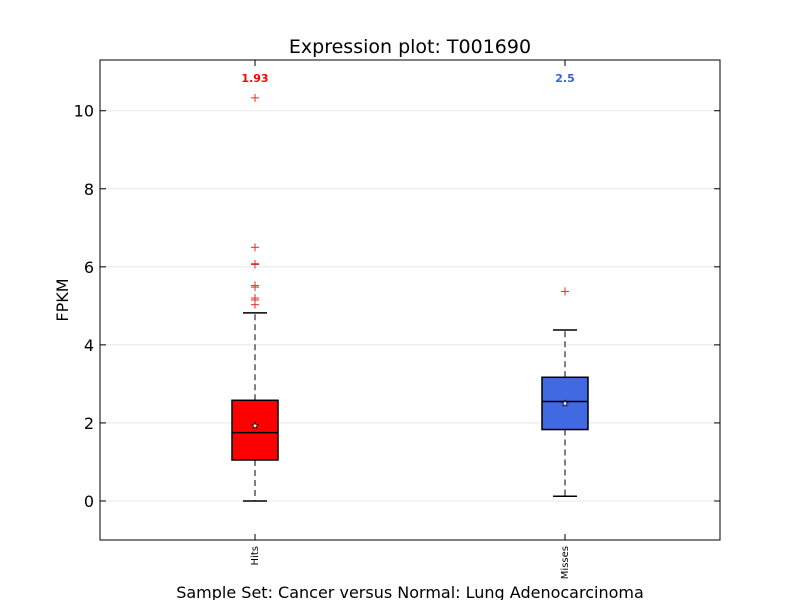  I want to click on x-category-label: Misses, so click(565, 562).